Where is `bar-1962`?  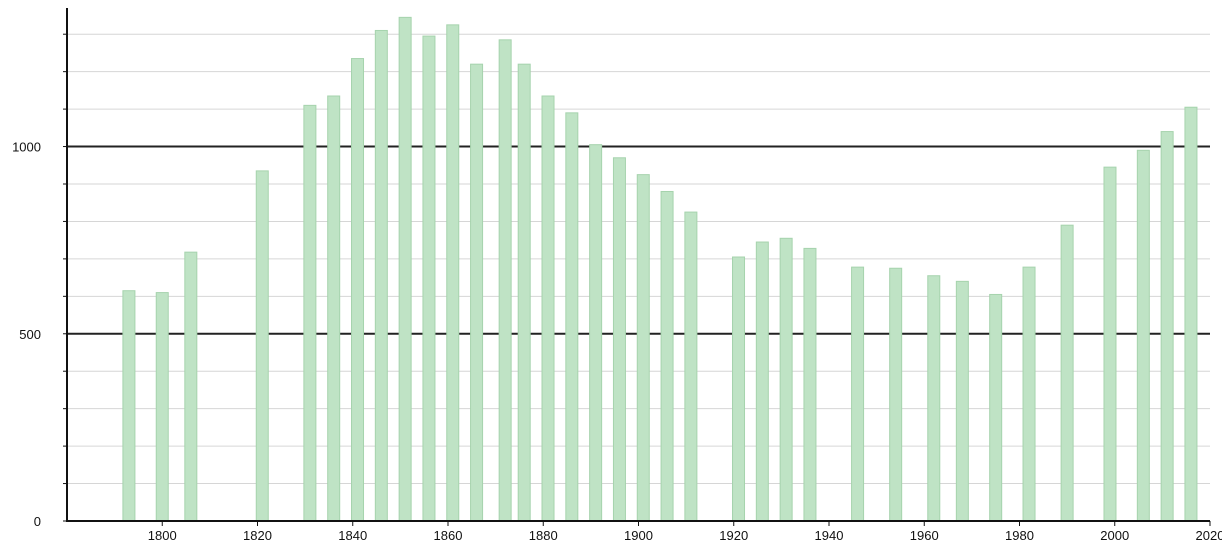 bar-1962 is located at coordinates (934, 398).